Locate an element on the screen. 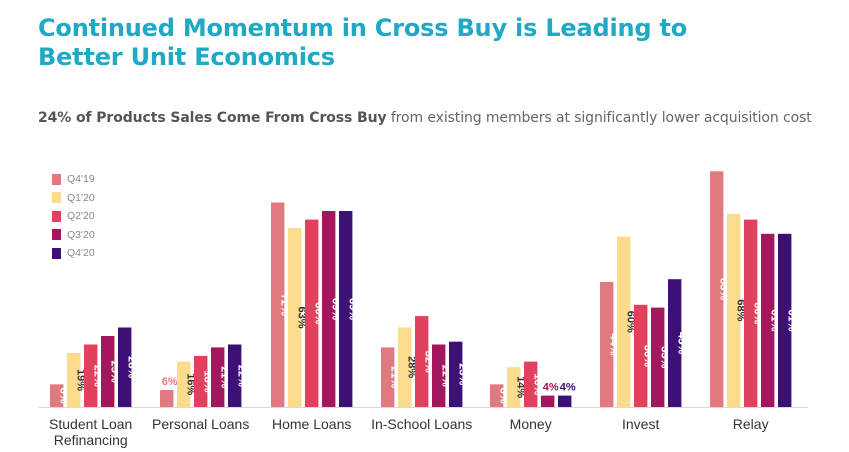 Image resolution: width=849 pixels, height=452 pixels. category-label: Money is located at coordinates (531, 424).